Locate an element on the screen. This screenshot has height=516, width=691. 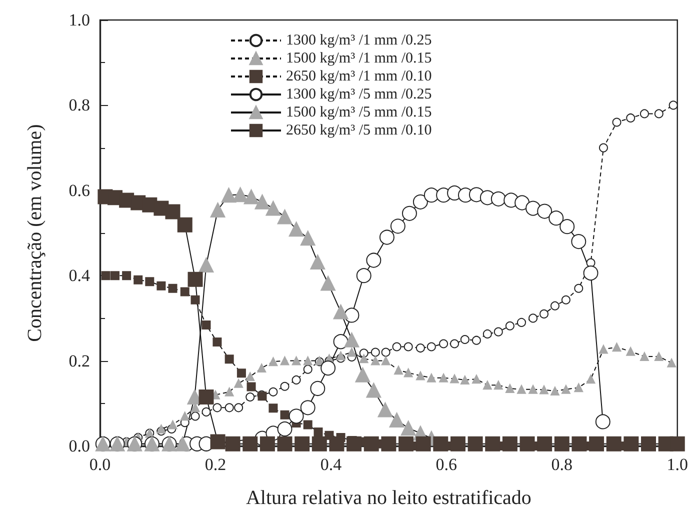
x-tick-label: 1.0 is located at coordinates (677, 464).